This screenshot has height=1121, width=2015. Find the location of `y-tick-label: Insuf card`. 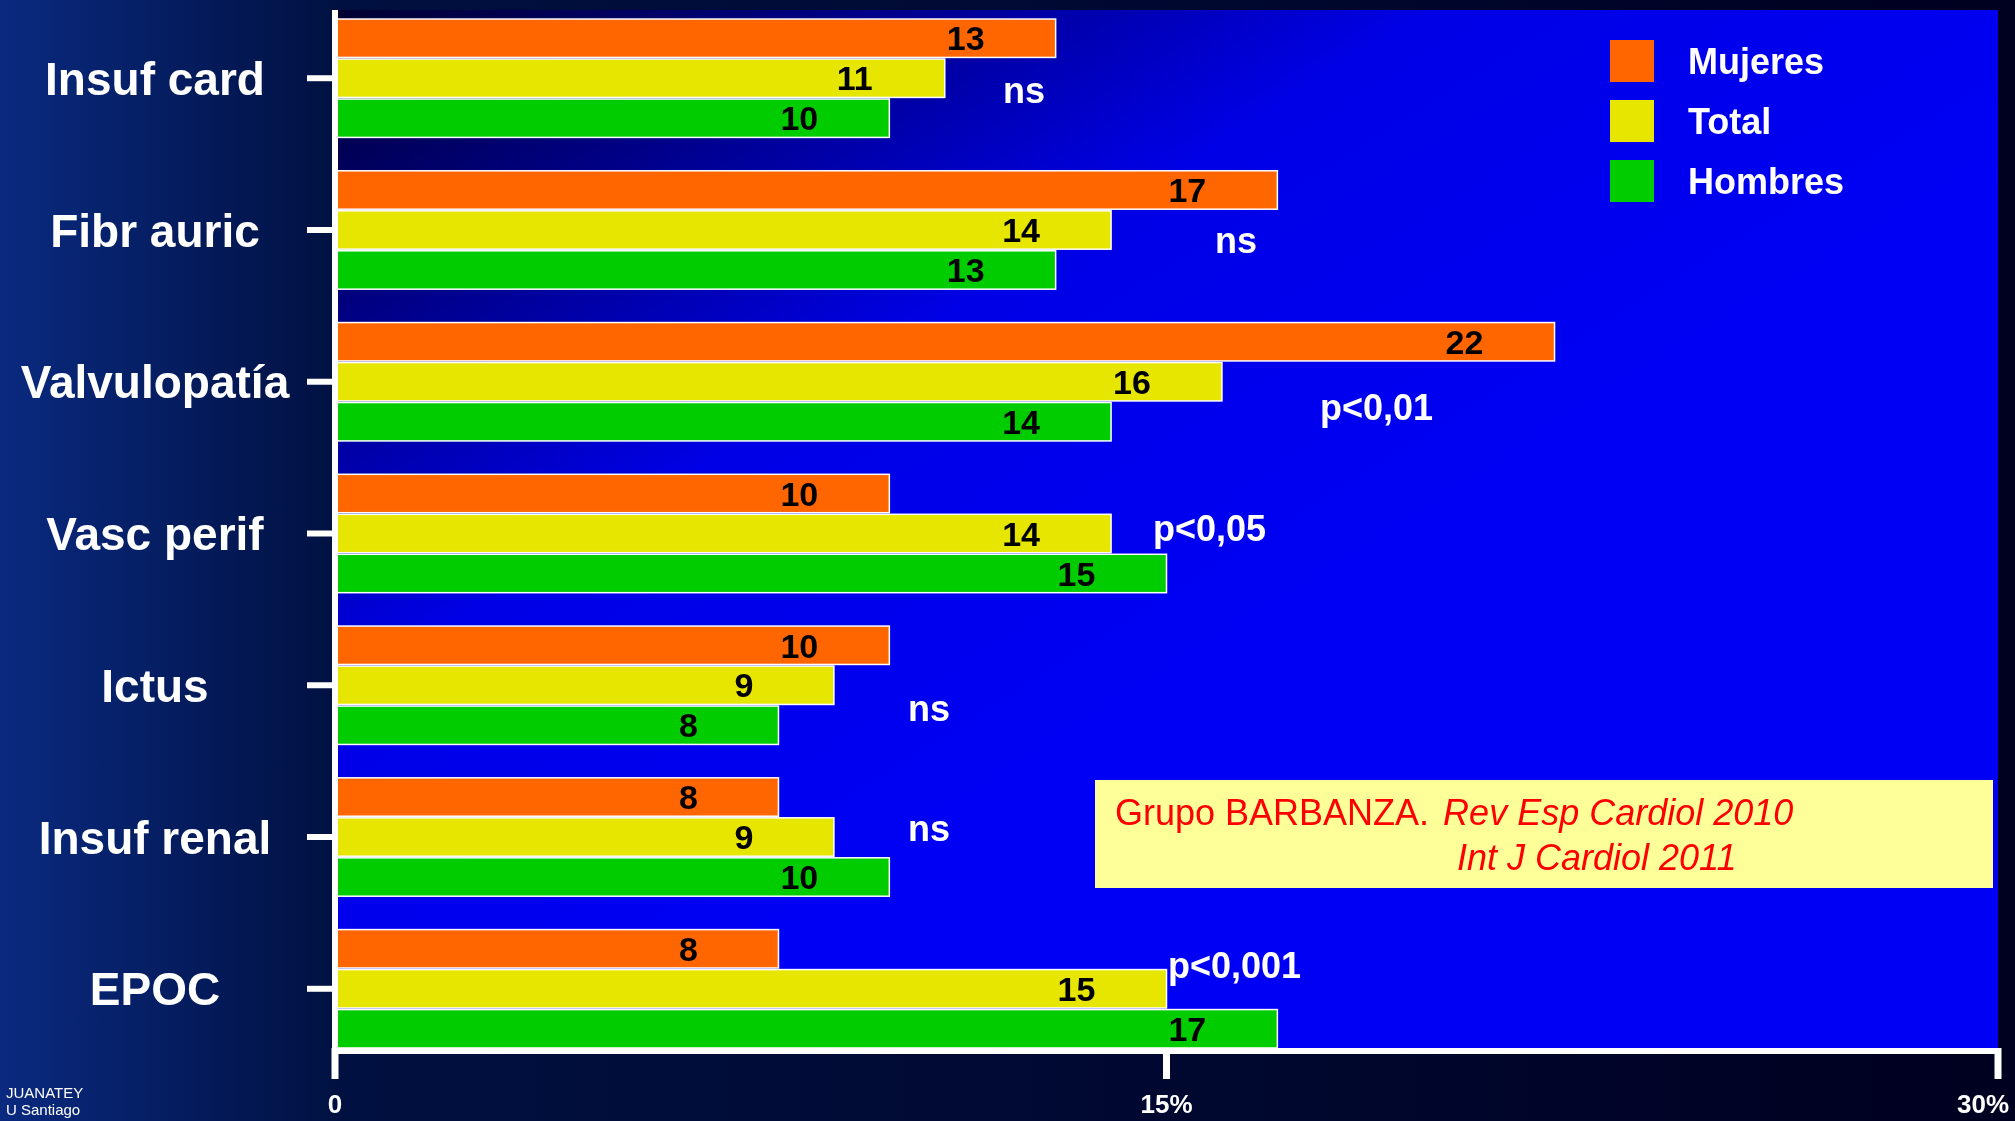

y-tick-label: Insuf card is located at coordinates (155, 78).